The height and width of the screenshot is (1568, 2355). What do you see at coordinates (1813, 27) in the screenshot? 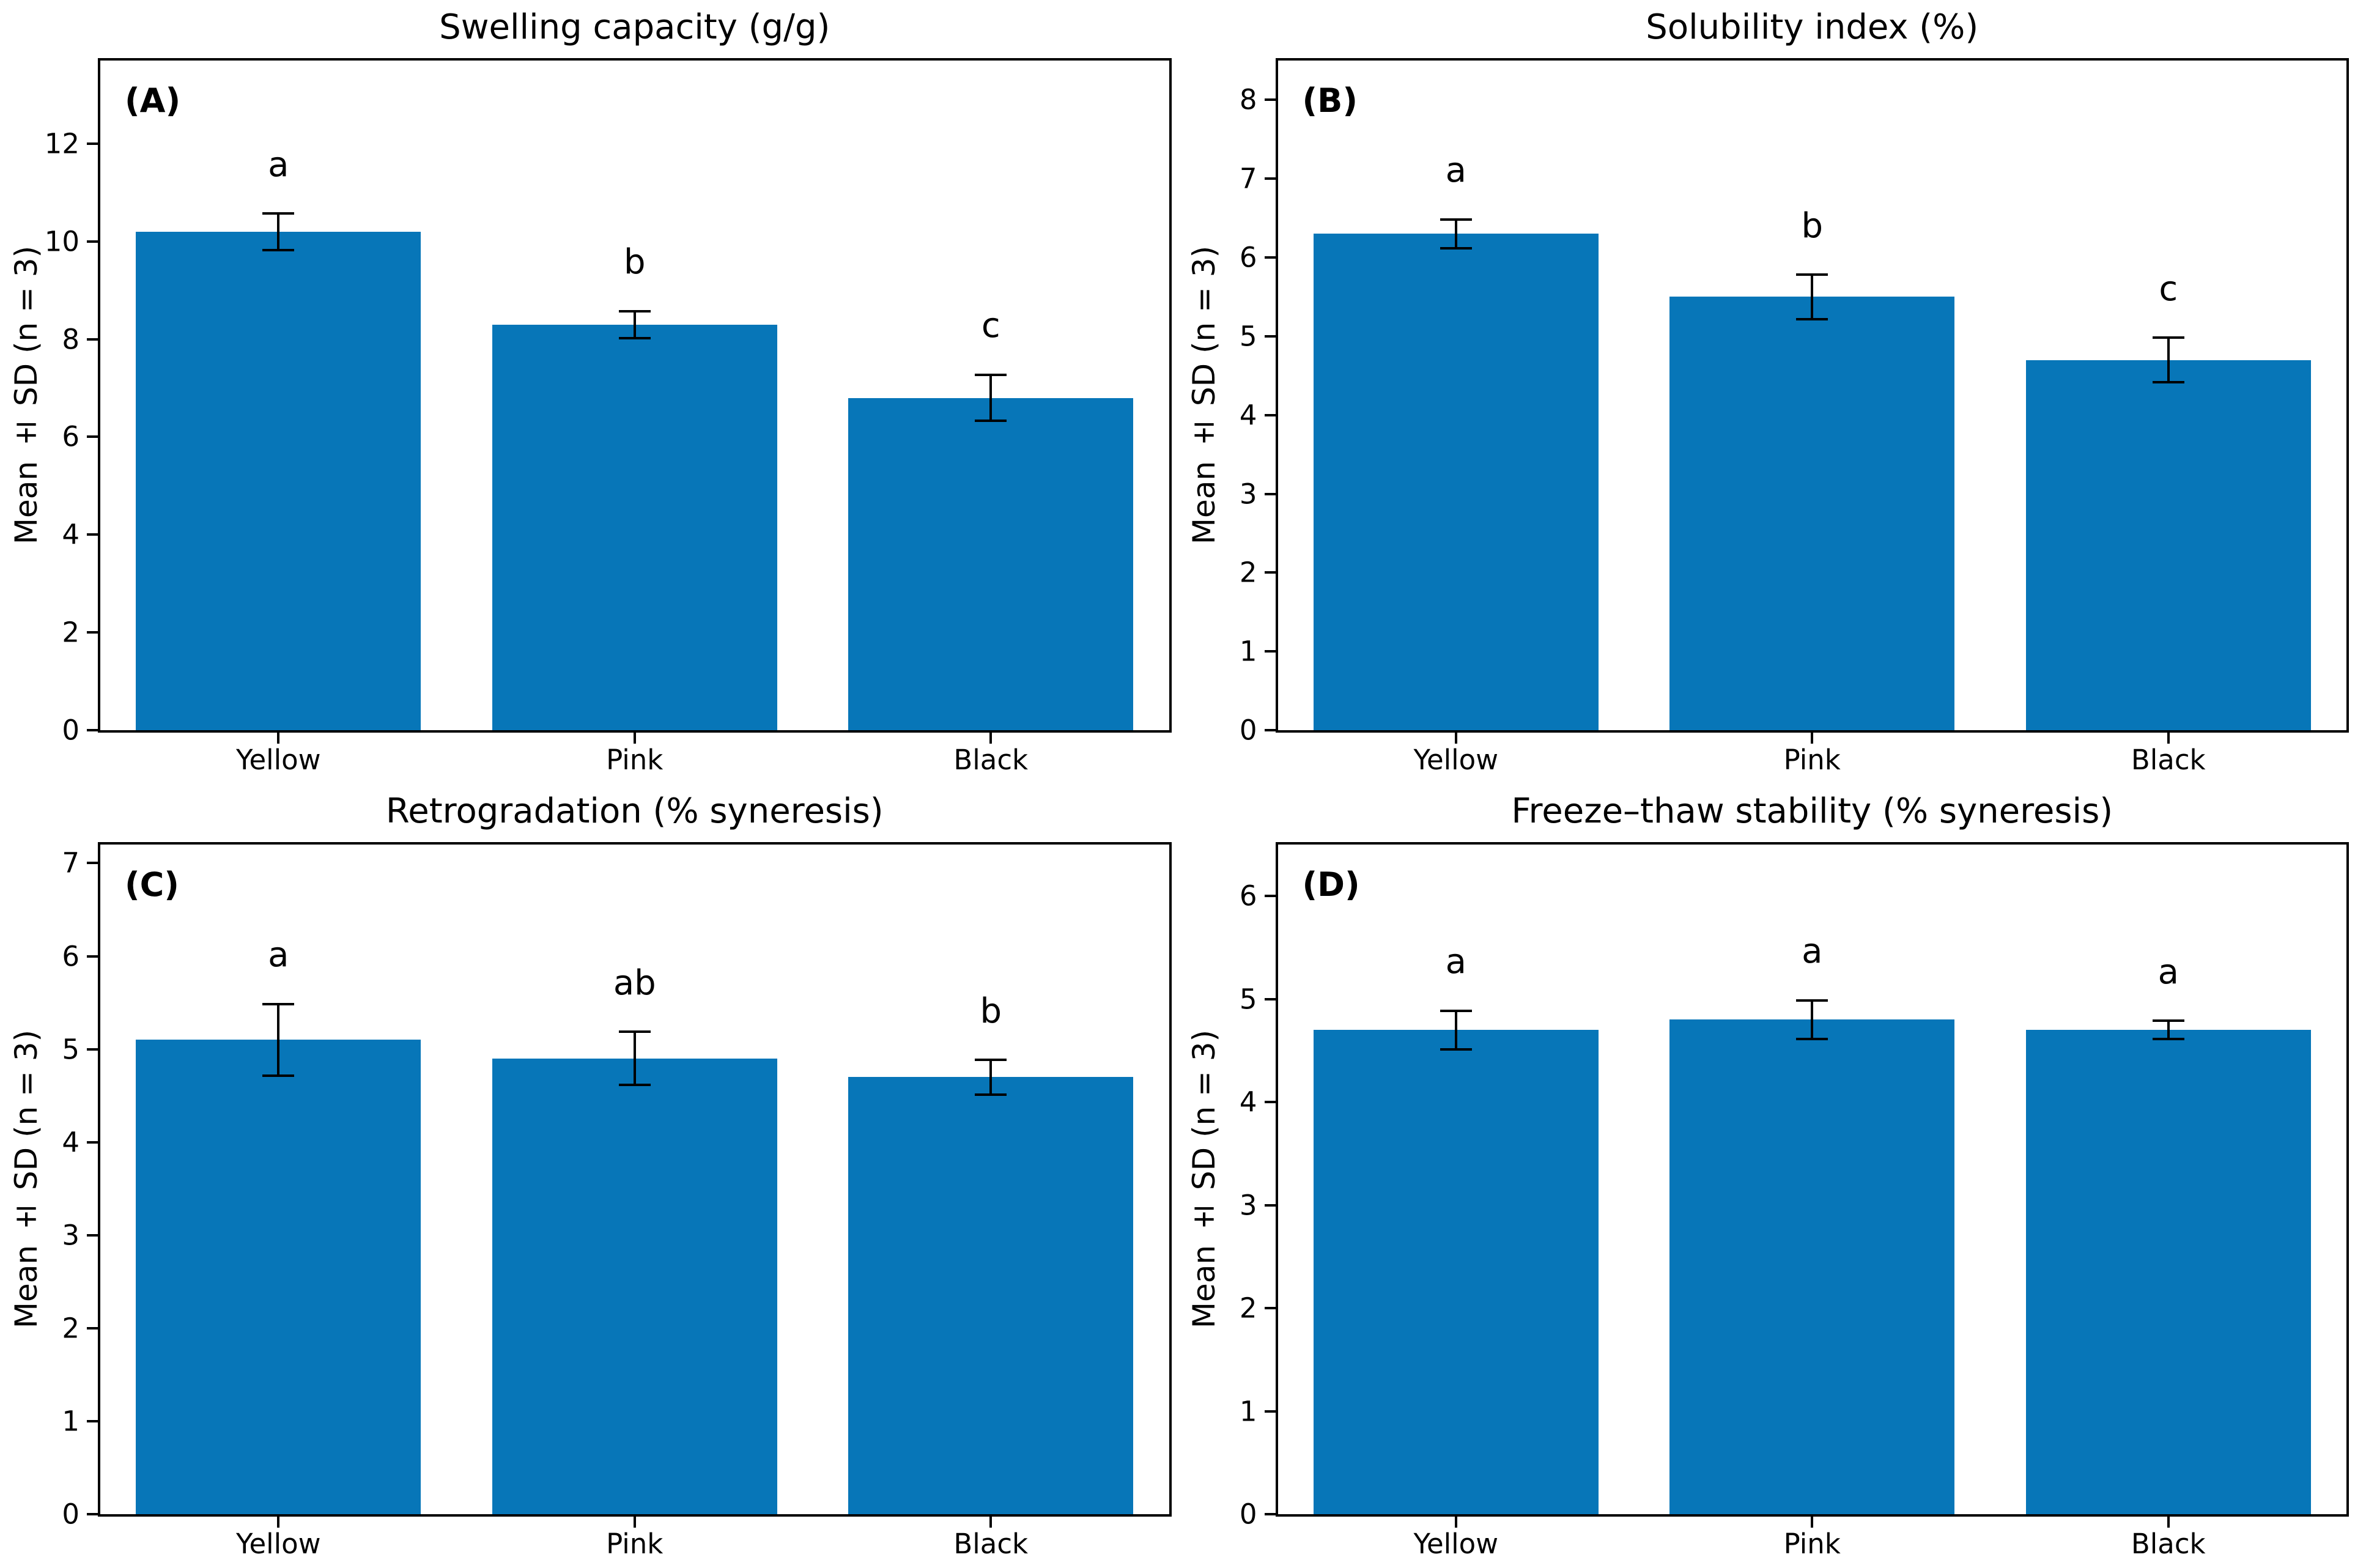
I see `panel-title: Solubility index (%)` at bounding box center [1813, 27].